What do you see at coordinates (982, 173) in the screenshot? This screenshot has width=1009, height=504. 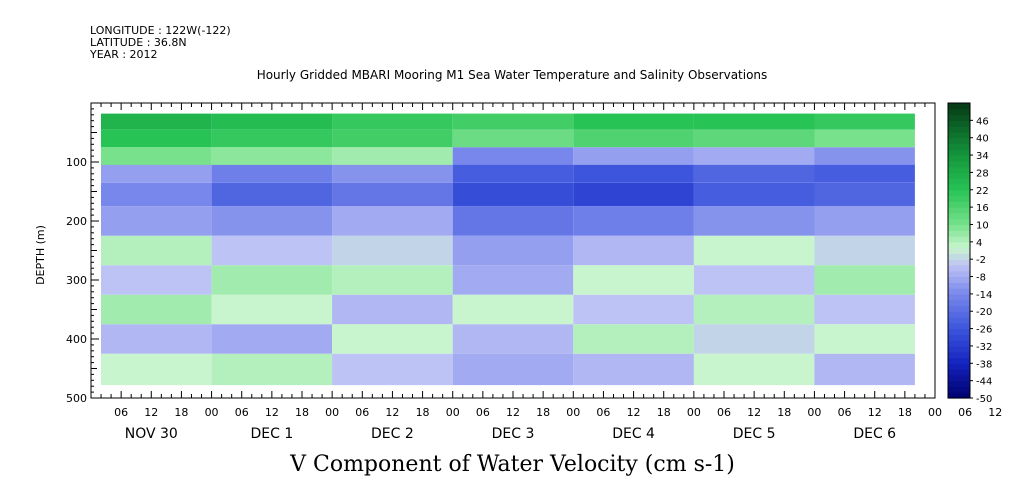 I see `colorbar-label: 28` at bounding box center [982, 173].